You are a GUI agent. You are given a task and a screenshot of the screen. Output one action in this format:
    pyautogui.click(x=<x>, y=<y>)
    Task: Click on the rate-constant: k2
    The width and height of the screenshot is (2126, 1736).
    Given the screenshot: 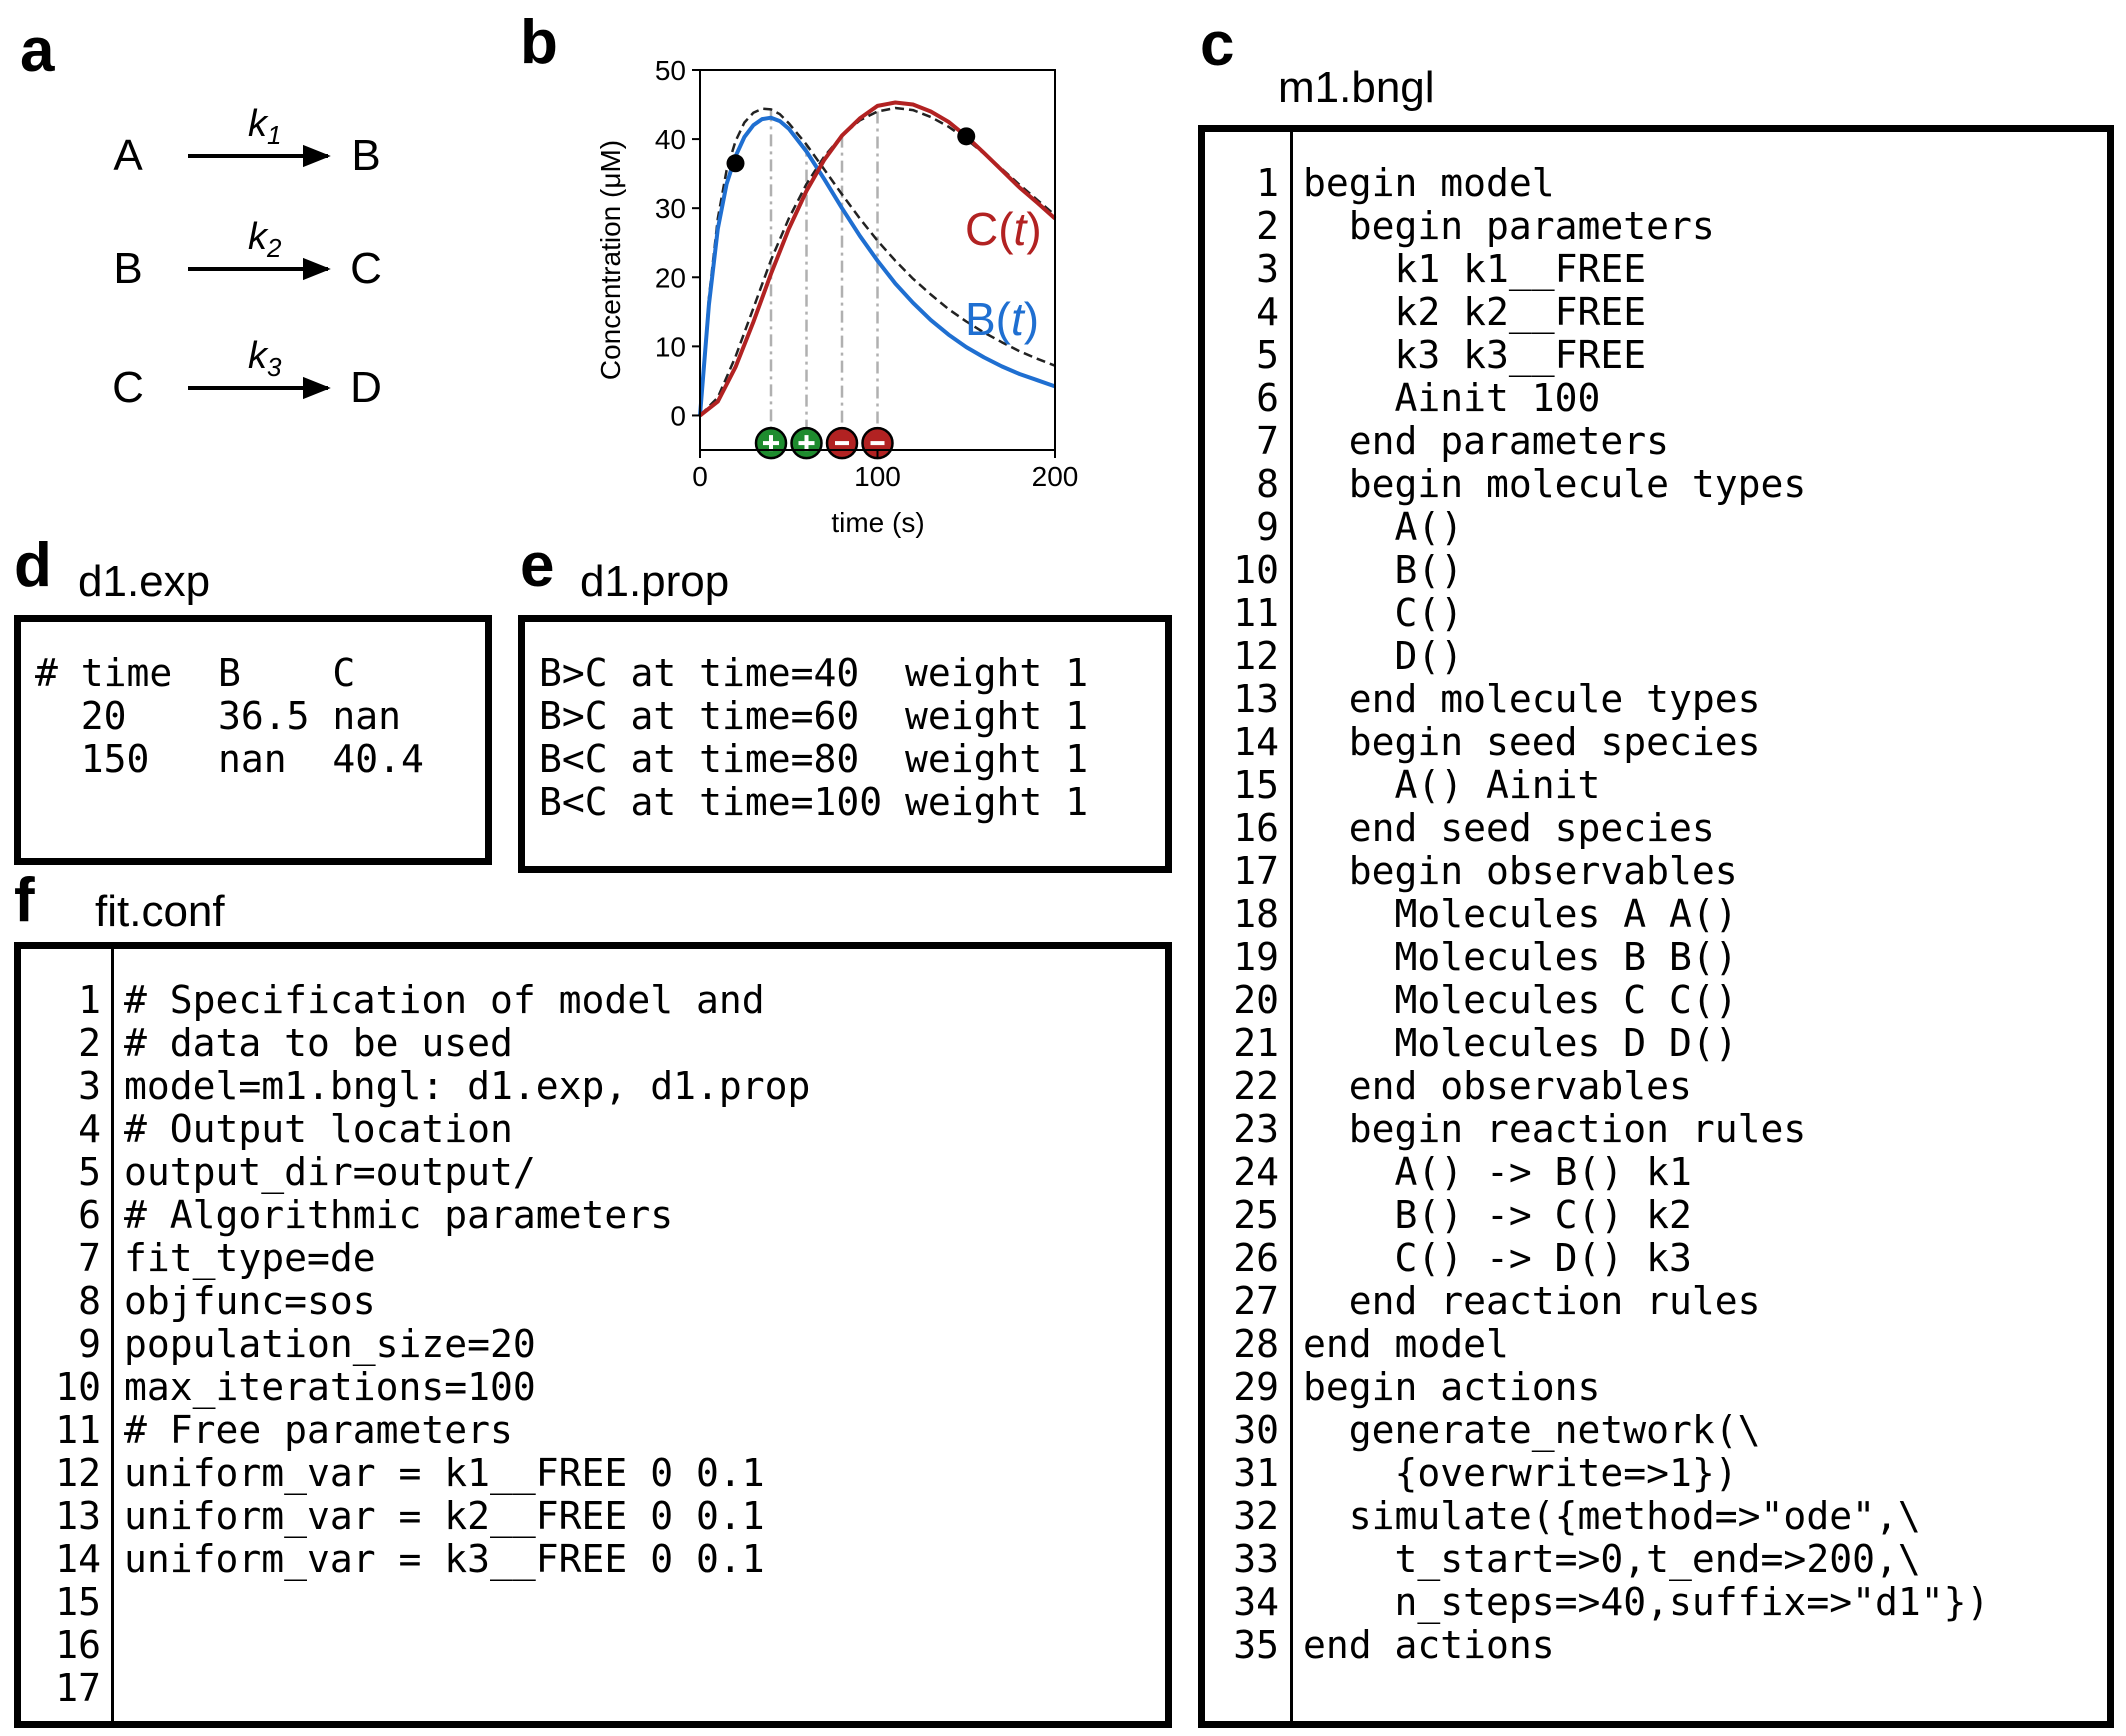 What is the action you would take?
    pyautogui.click(x=265, y=239)
    